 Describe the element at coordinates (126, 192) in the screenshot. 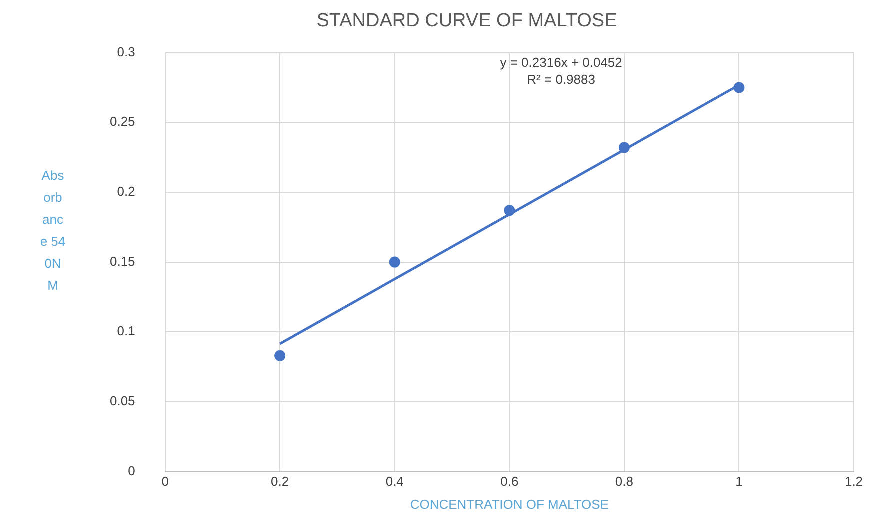

I see `y-tick-label: 0.2` at that location.